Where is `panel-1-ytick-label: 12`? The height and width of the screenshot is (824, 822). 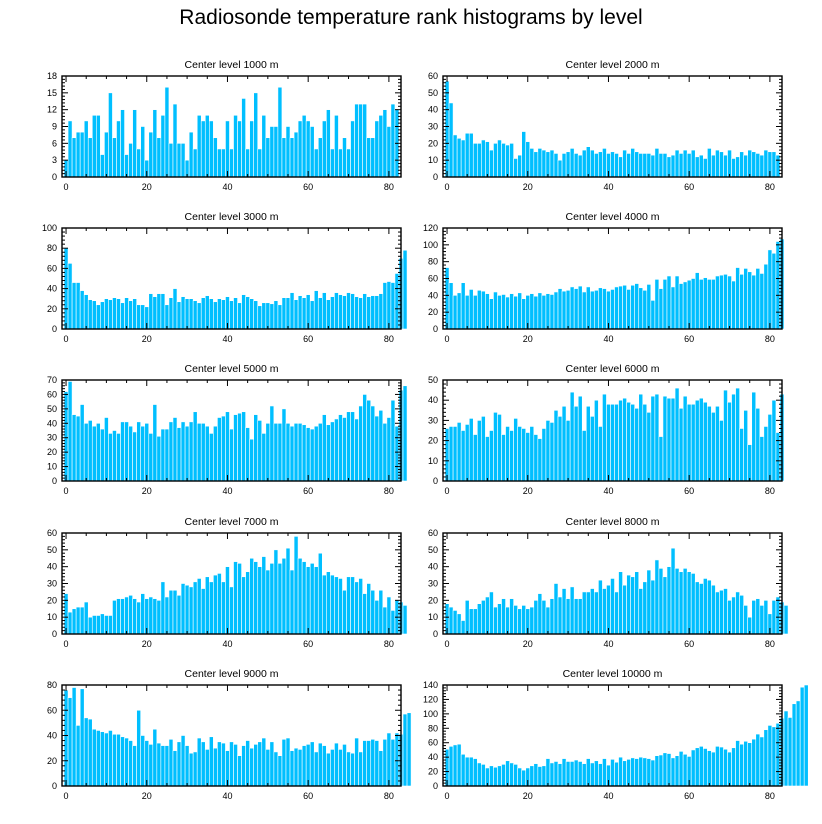
panel-1-ytick-label: 12 is located at coordinates (52, 110).